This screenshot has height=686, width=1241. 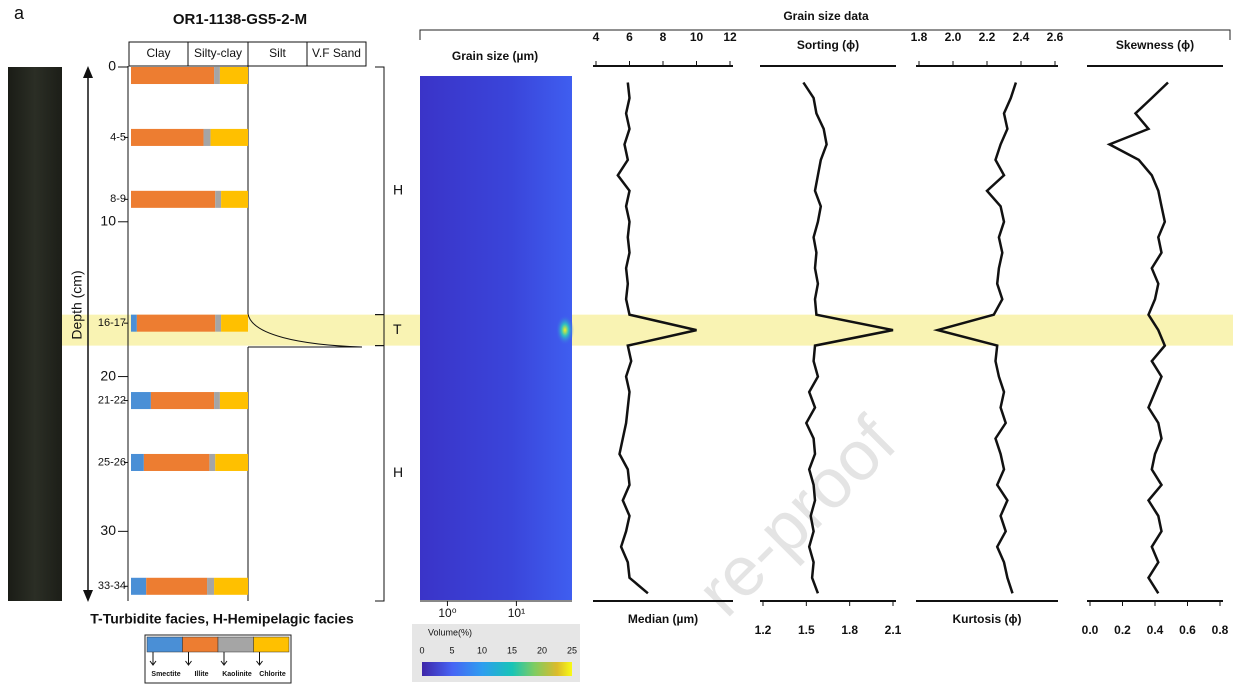 What do you see at coordinates (118, 137) in the screenshot?
I see `sample-label: 4-5` at bounding box center [118, 137].